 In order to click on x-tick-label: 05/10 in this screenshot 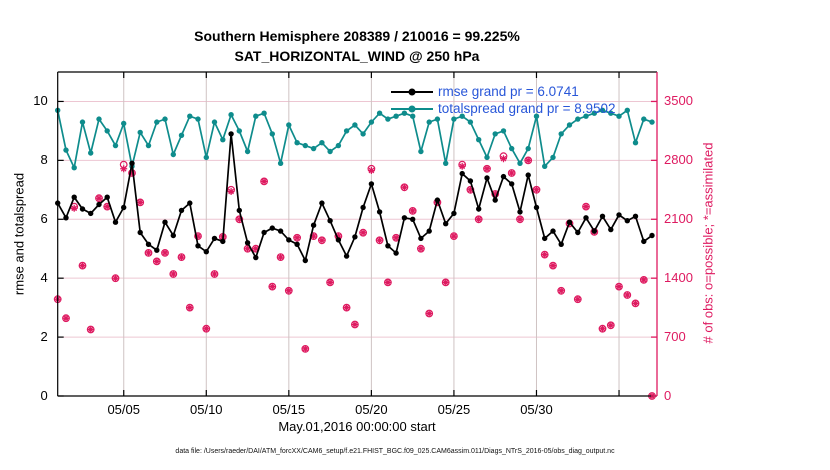, I will do `click(206, 409)`.